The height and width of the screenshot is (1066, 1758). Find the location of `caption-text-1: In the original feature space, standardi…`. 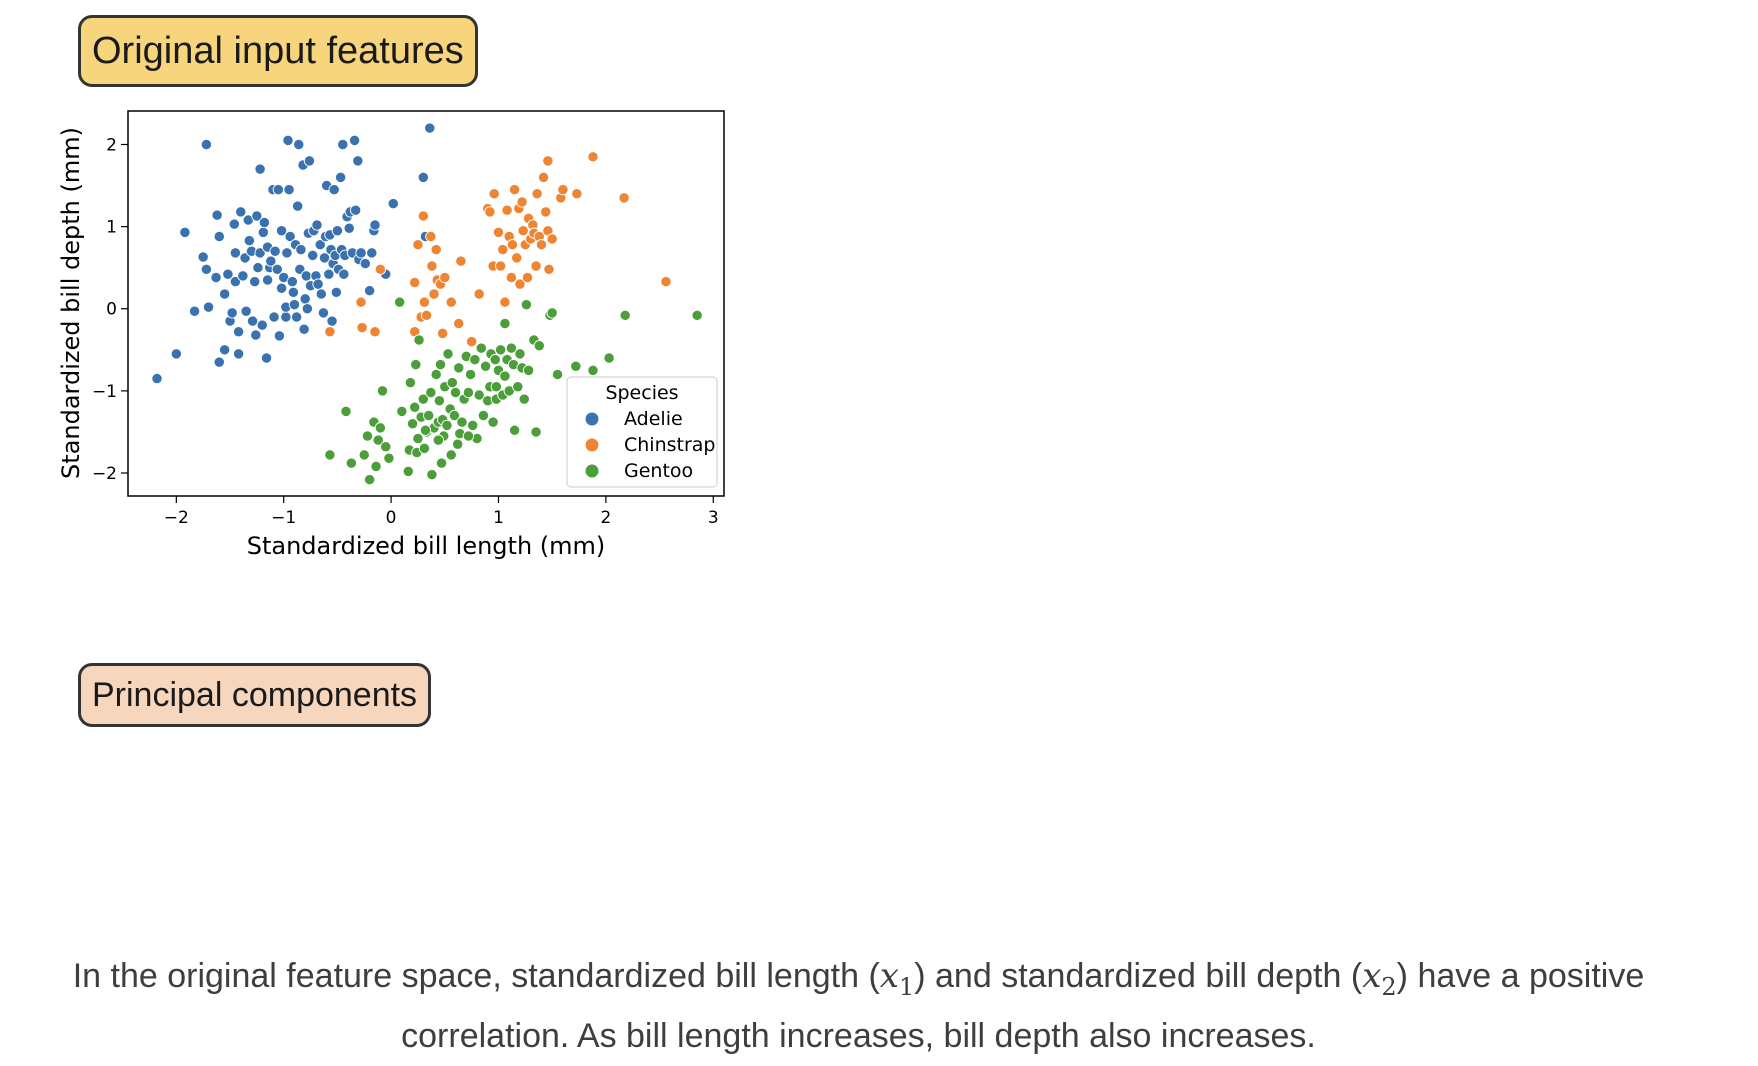

caption-text-1: In the original feature space, standardi… is located at coordinates (476, 976).